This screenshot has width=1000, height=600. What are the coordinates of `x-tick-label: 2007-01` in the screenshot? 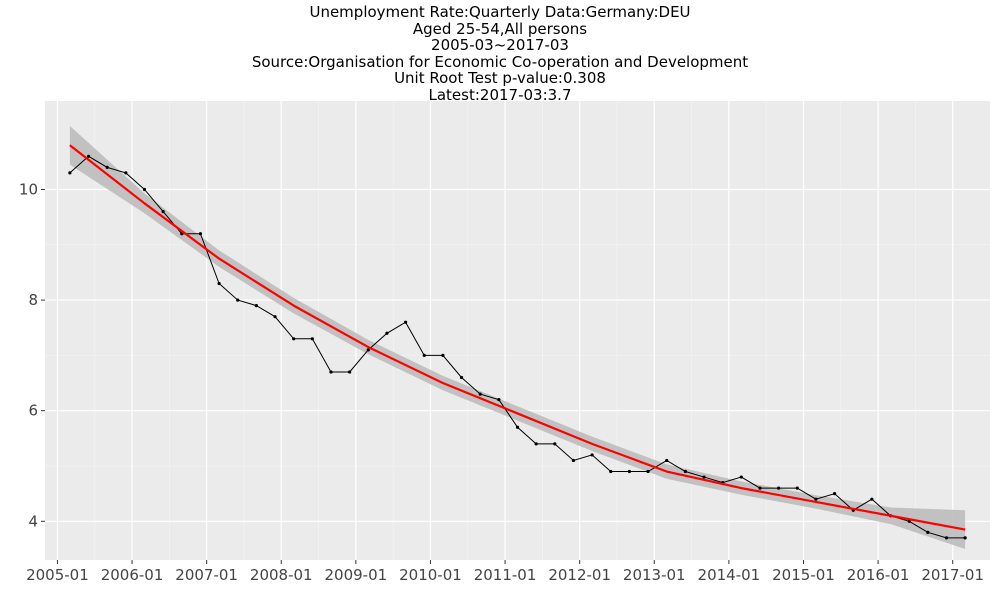 It's located at (206, 575).